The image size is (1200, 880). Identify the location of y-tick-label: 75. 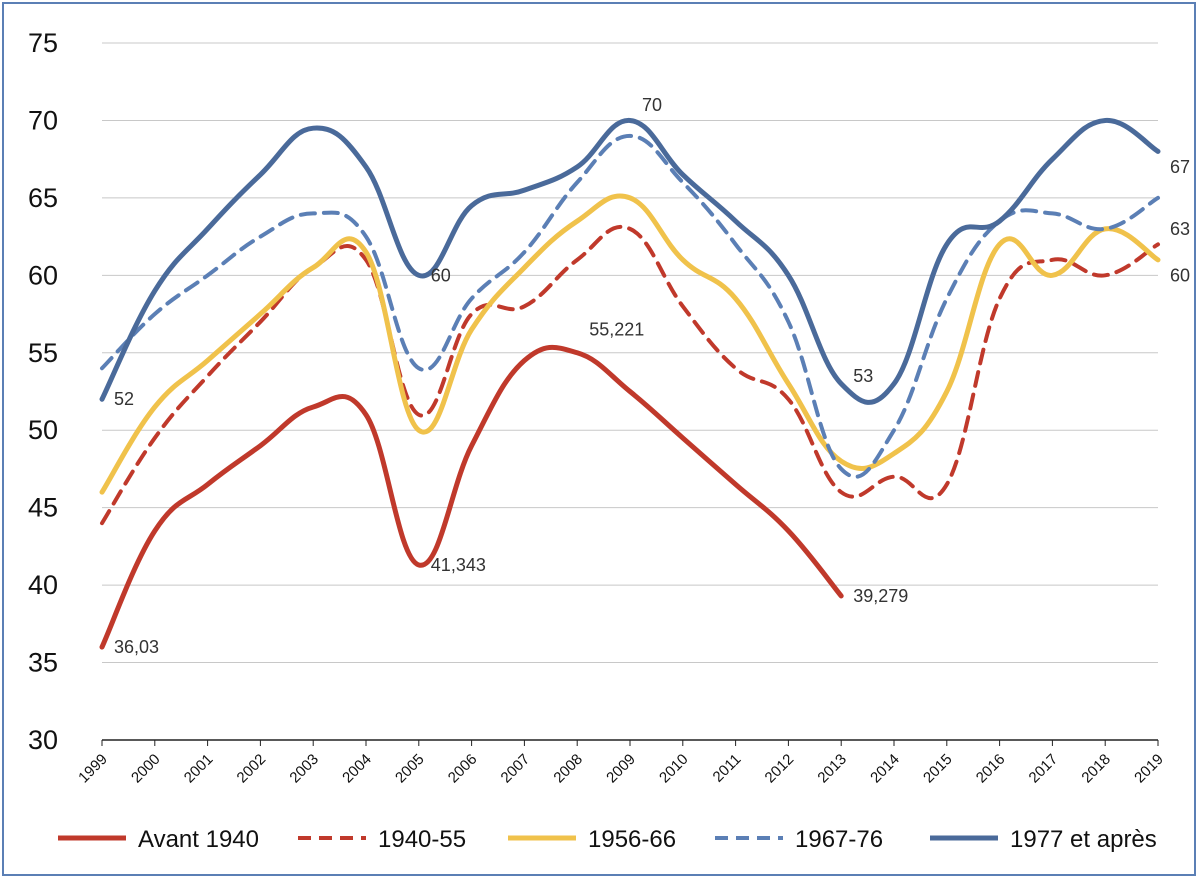
(43, 43).